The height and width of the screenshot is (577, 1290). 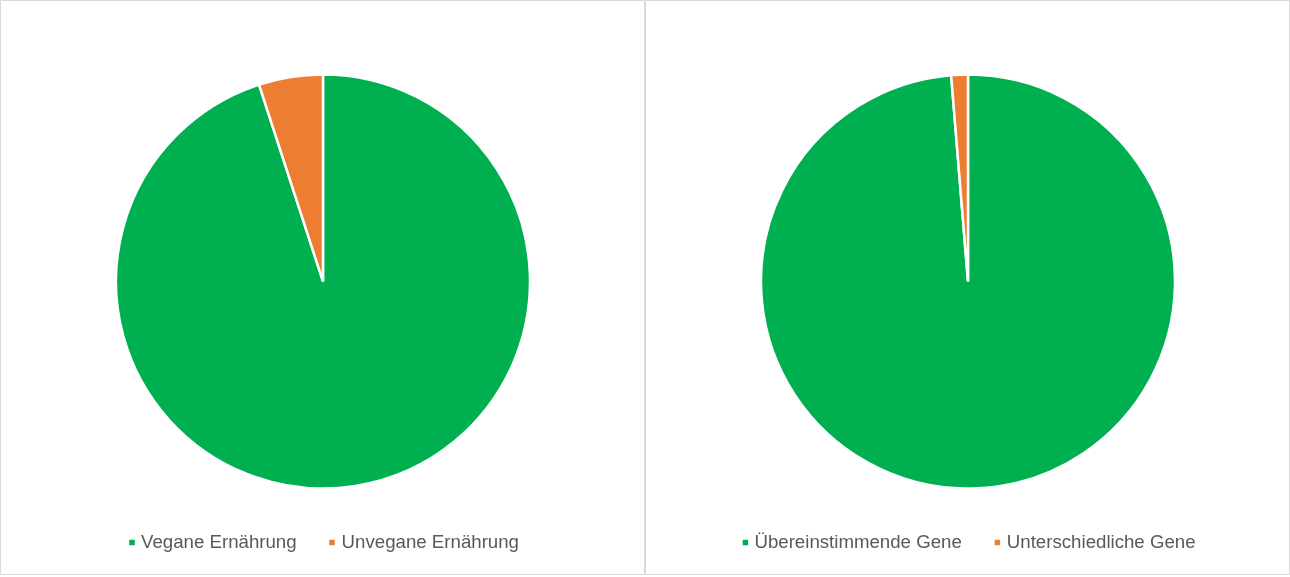 What do you see at coordinates (219, 542) in the screenshot?
I see `legend-label: Vegane Ernährung` at bounding box center [219, 542].